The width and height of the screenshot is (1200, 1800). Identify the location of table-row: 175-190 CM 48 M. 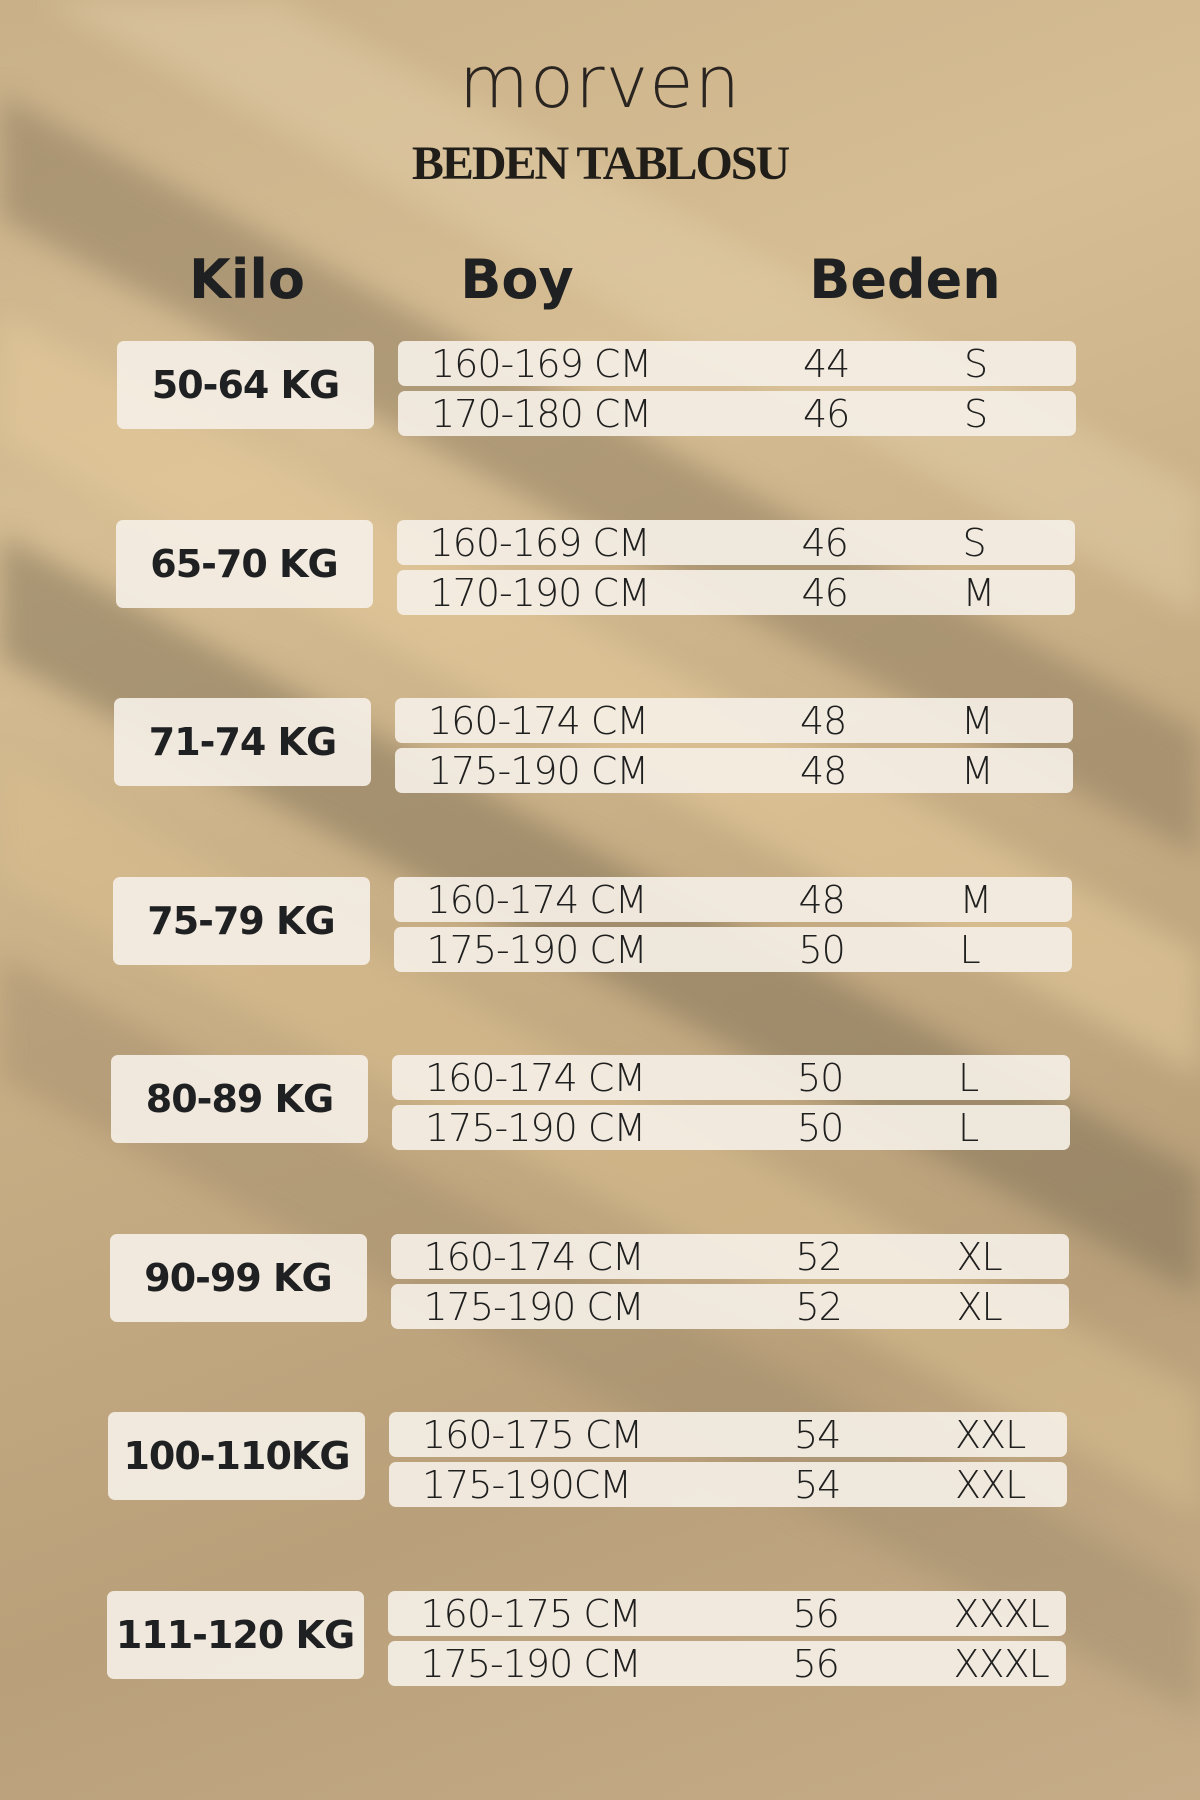
(734, 770).